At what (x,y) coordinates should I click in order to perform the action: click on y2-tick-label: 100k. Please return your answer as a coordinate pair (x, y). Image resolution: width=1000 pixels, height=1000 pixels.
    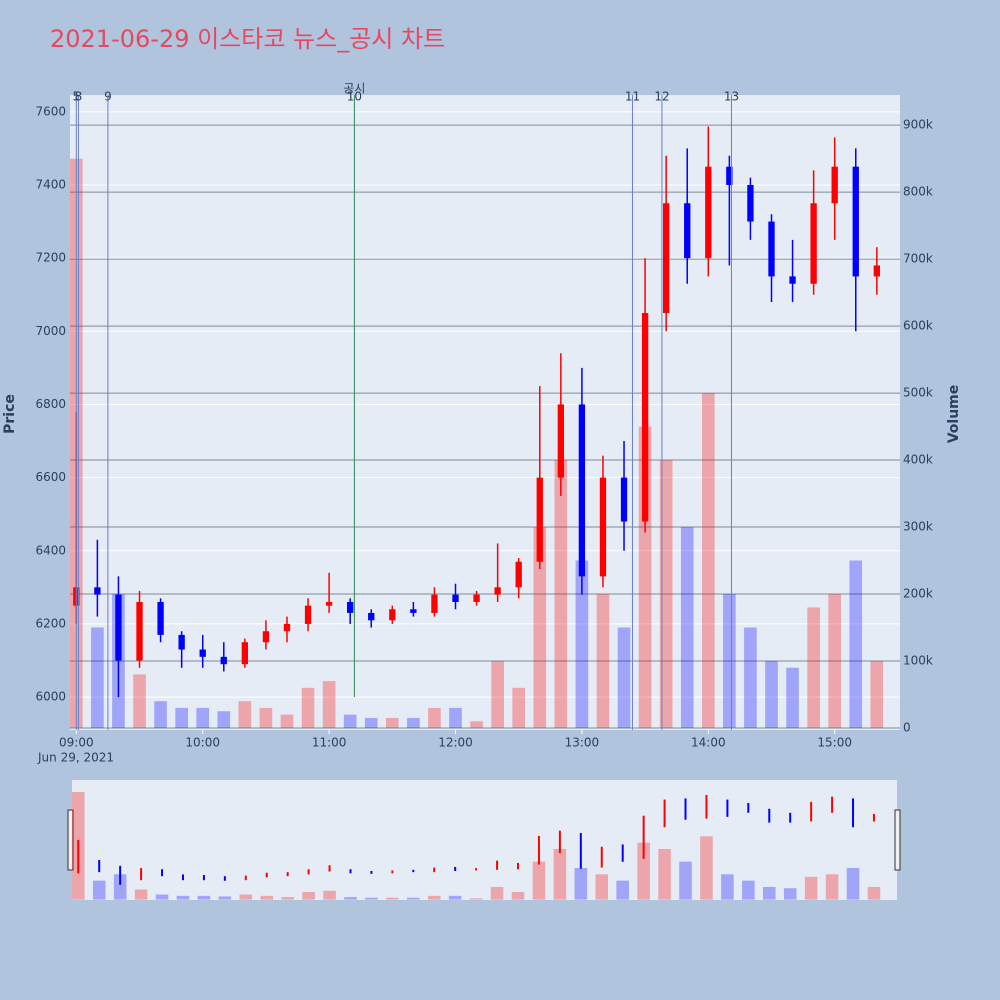
    Looking at the image, I should click on (918, 661).